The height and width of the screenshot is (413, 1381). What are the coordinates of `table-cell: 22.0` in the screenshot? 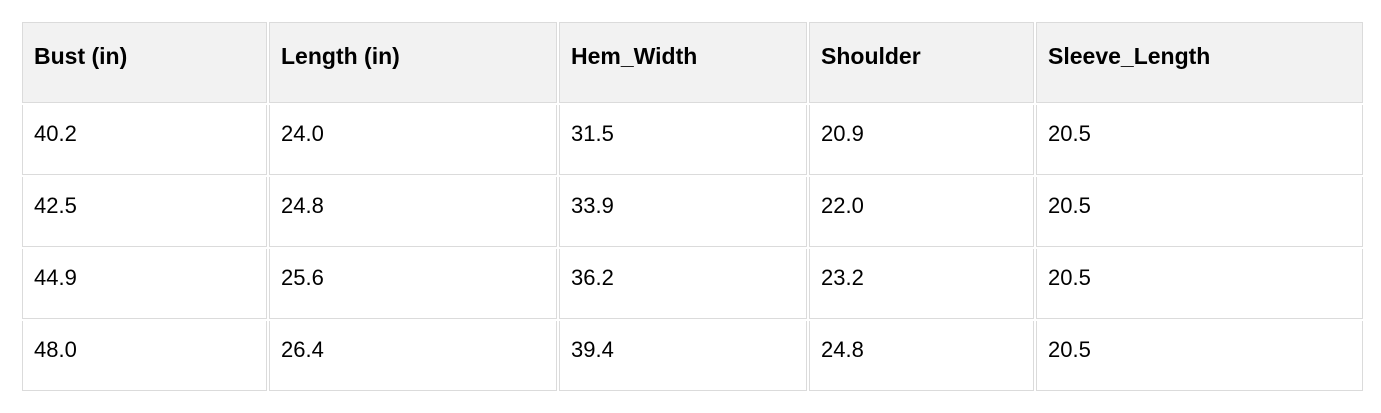 It's located at (921, 212).